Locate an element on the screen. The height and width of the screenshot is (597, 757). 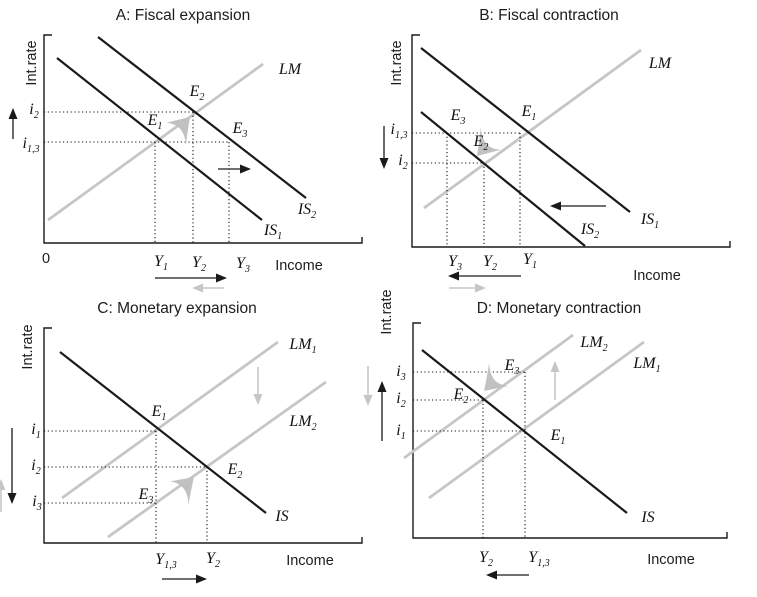
panel-b-is1-label: IS1 is located at coordinates (650, 221).